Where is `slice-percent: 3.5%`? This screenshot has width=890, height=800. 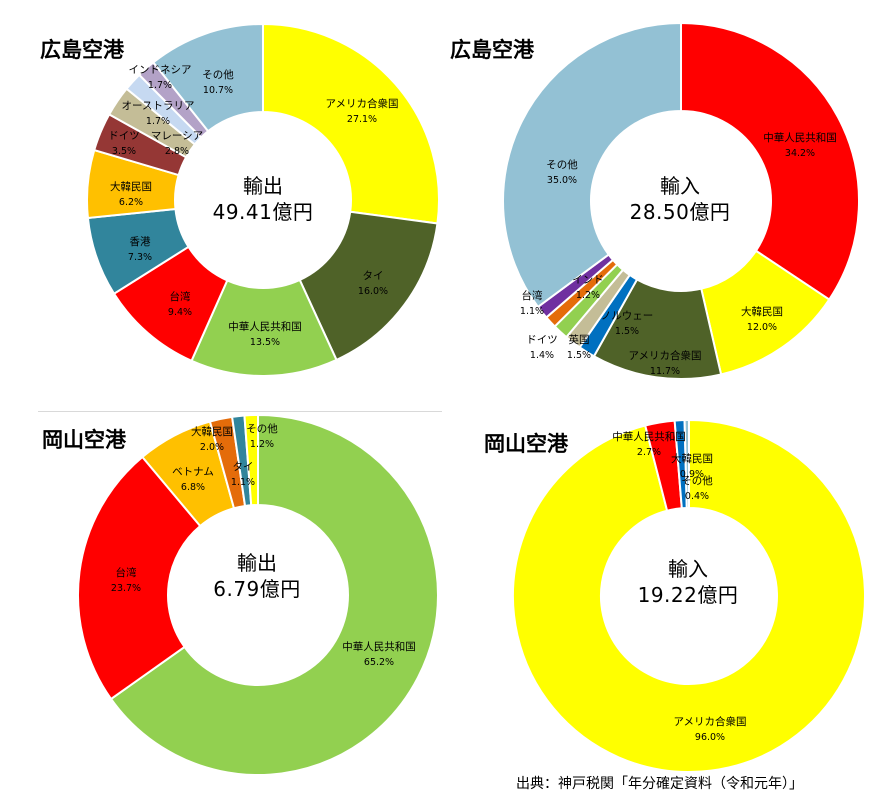 slice-percent: 3.5% is located at coordinates (124, 151).